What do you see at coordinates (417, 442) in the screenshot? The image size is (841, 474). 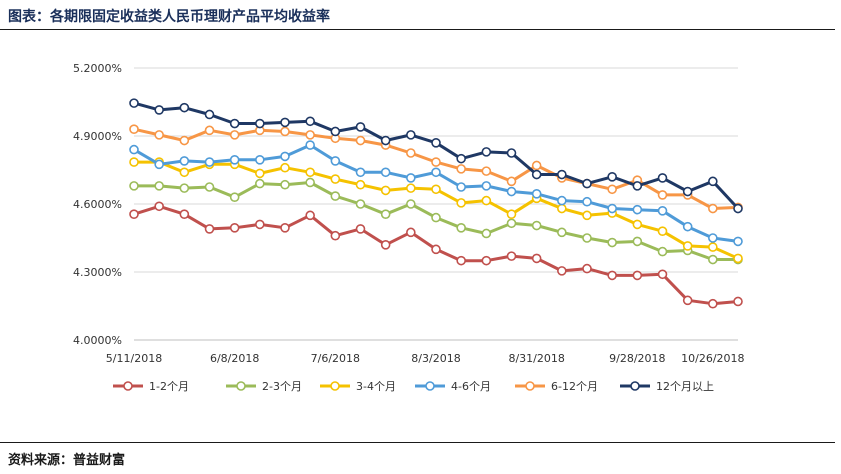 I see `bottom-divider` at bounding box center [417, 442].